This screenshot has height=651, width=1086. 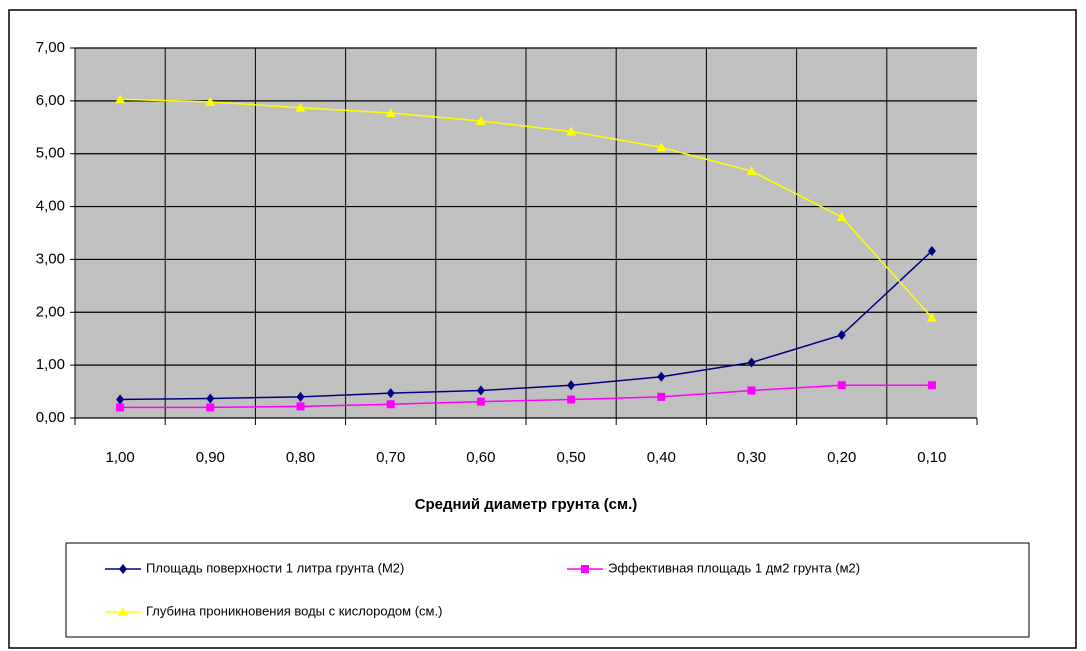 I want to click on x-tick-label: 0,70, so click(x=390, y=457).